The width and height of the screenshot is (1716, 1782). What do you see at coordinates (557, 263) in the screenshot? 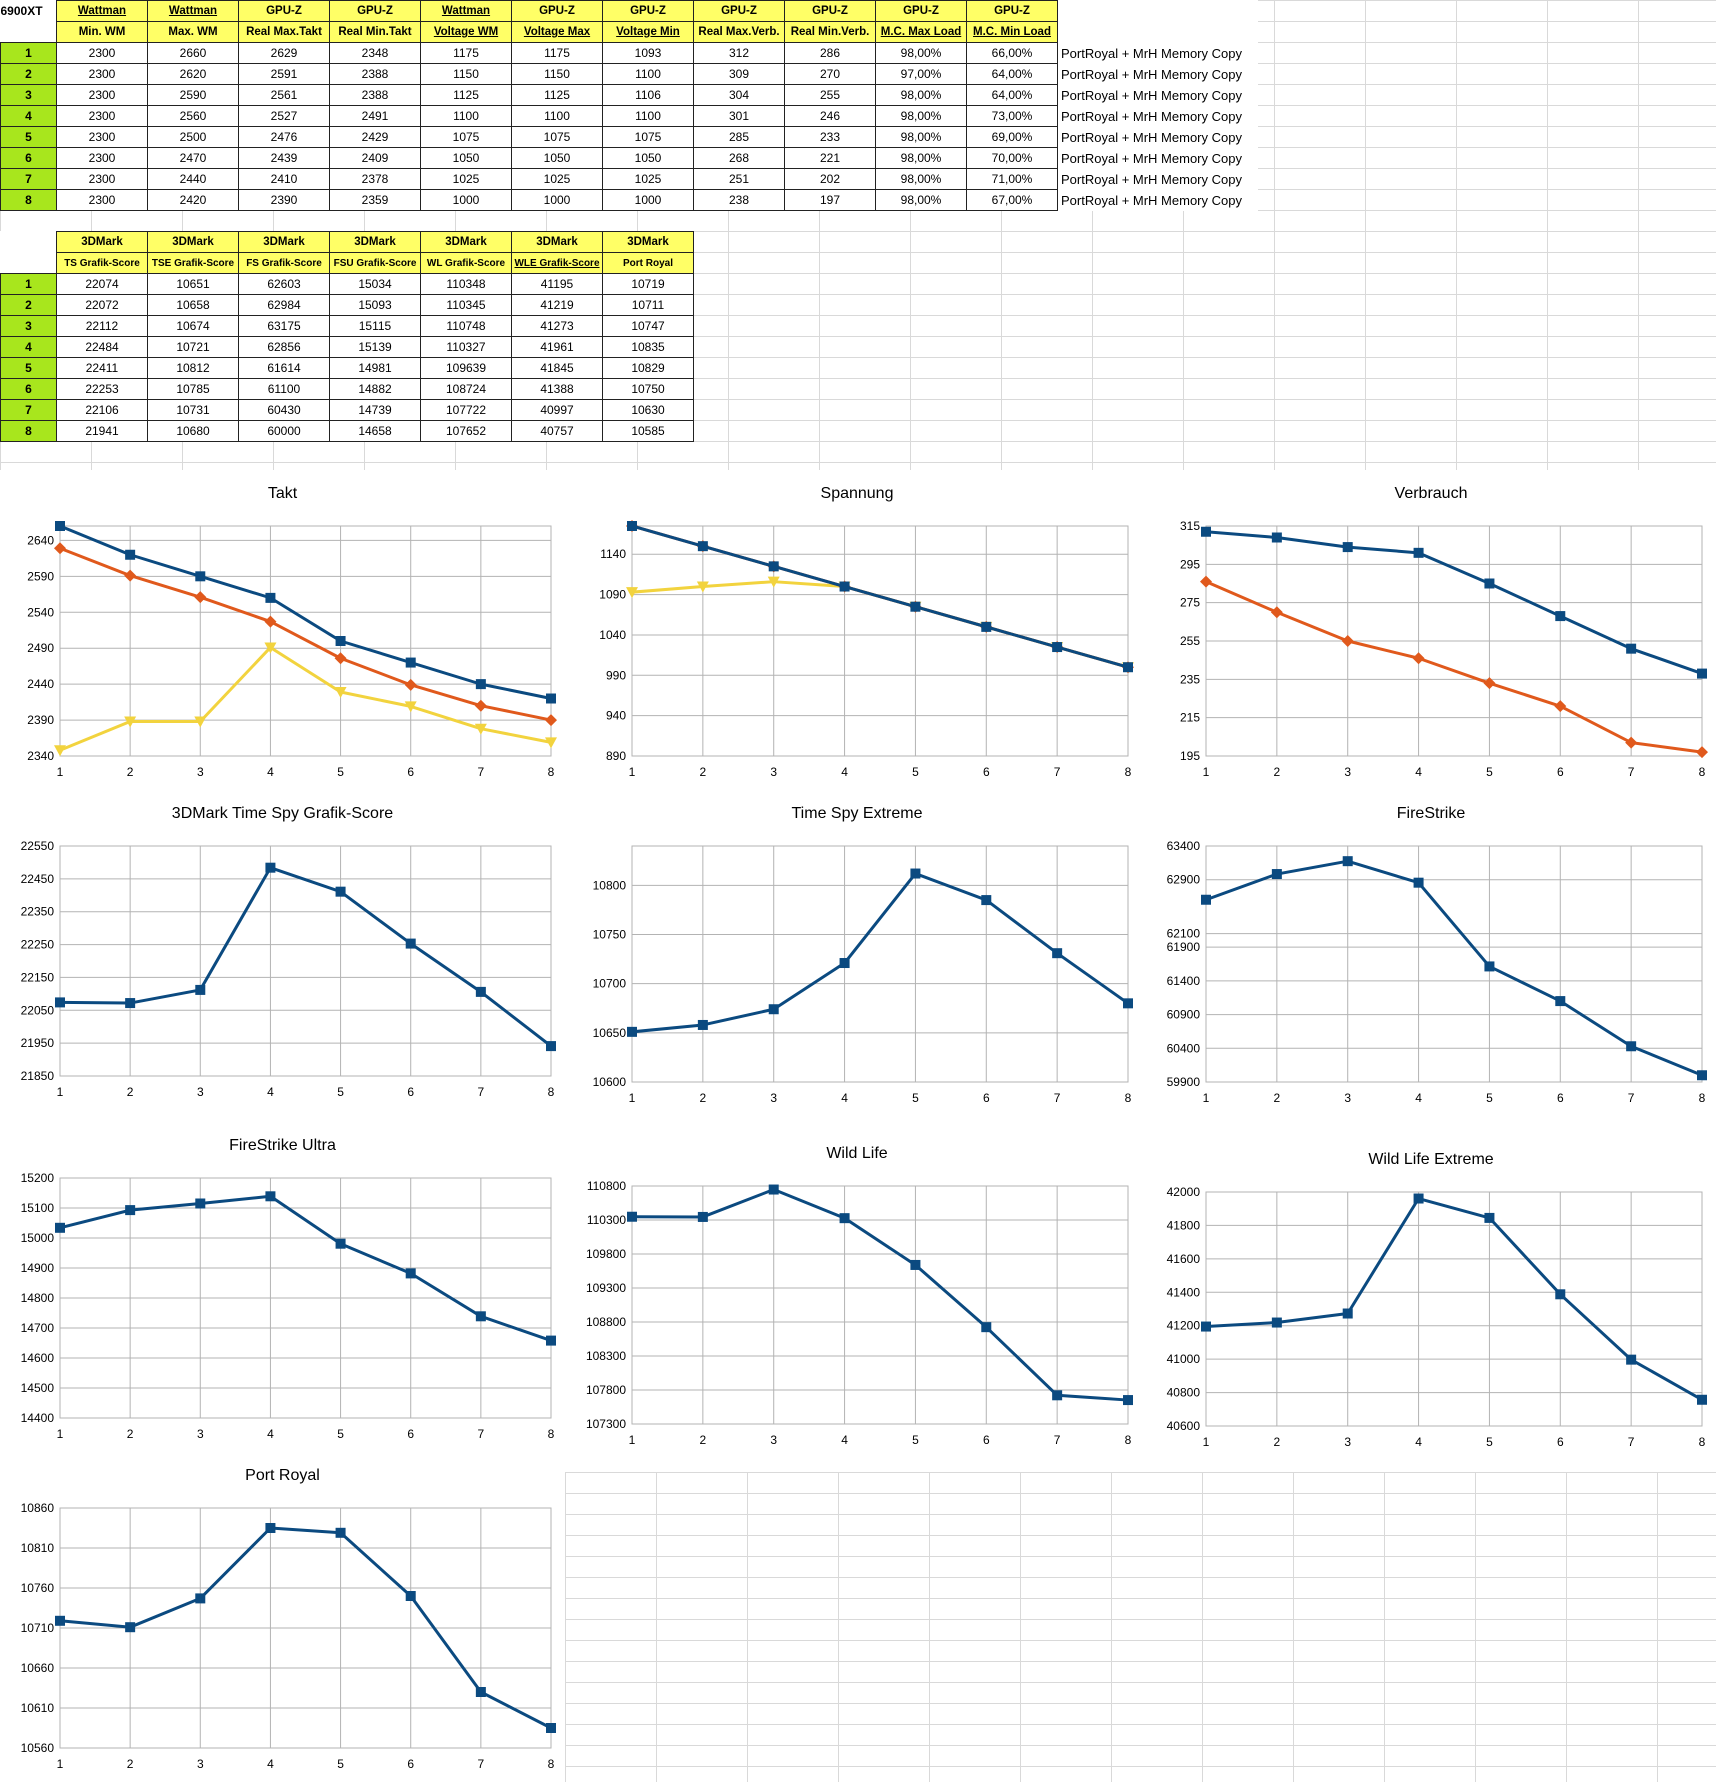
I see `header-cell: WLE Grafik-Score` at bounding box center [557, 263].